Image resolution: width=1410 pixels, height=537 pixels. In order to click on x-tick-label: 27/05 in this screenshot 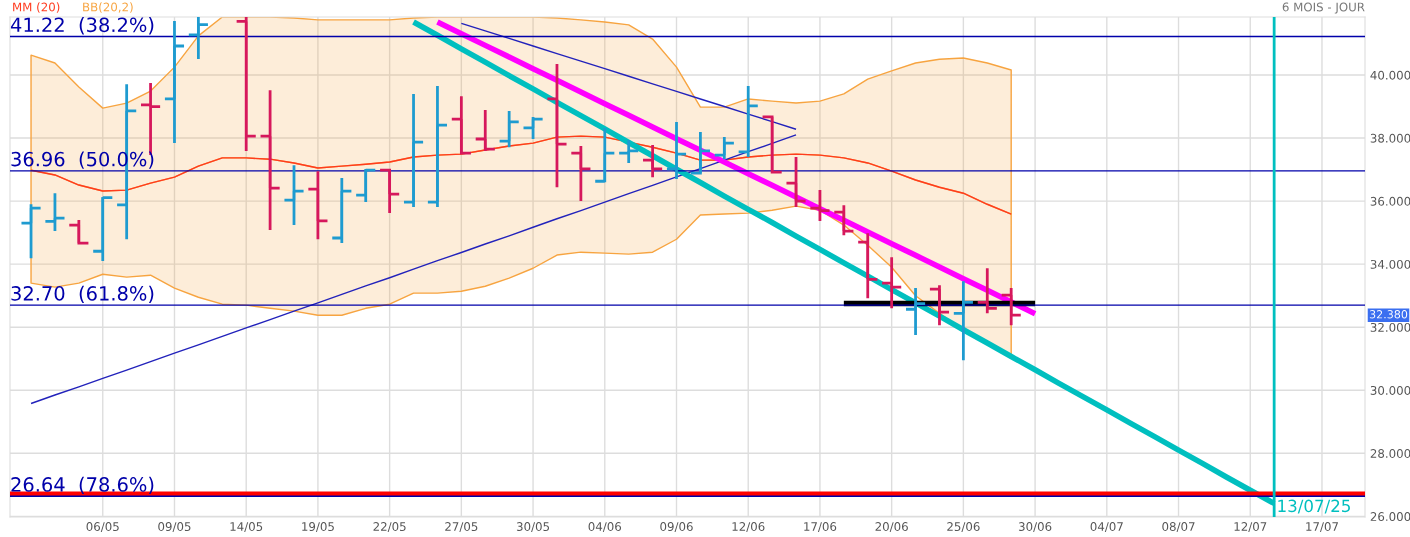, I will do `click(461, 527)`.